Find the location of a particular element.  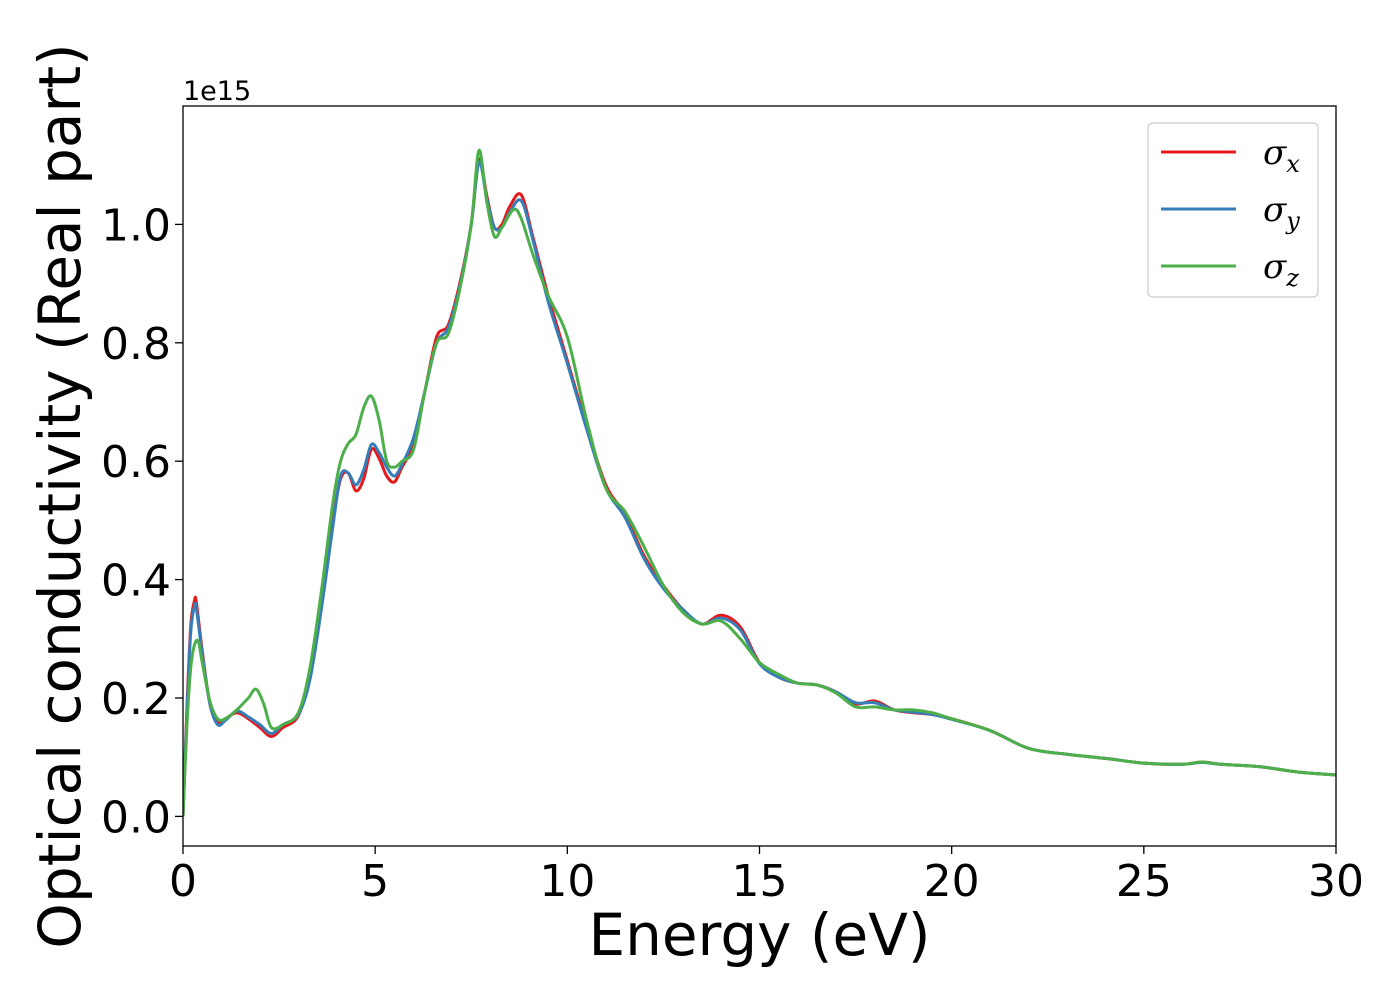

y-axis-label: Optical conductivity (Real part) is located at coordinates (60, 495).